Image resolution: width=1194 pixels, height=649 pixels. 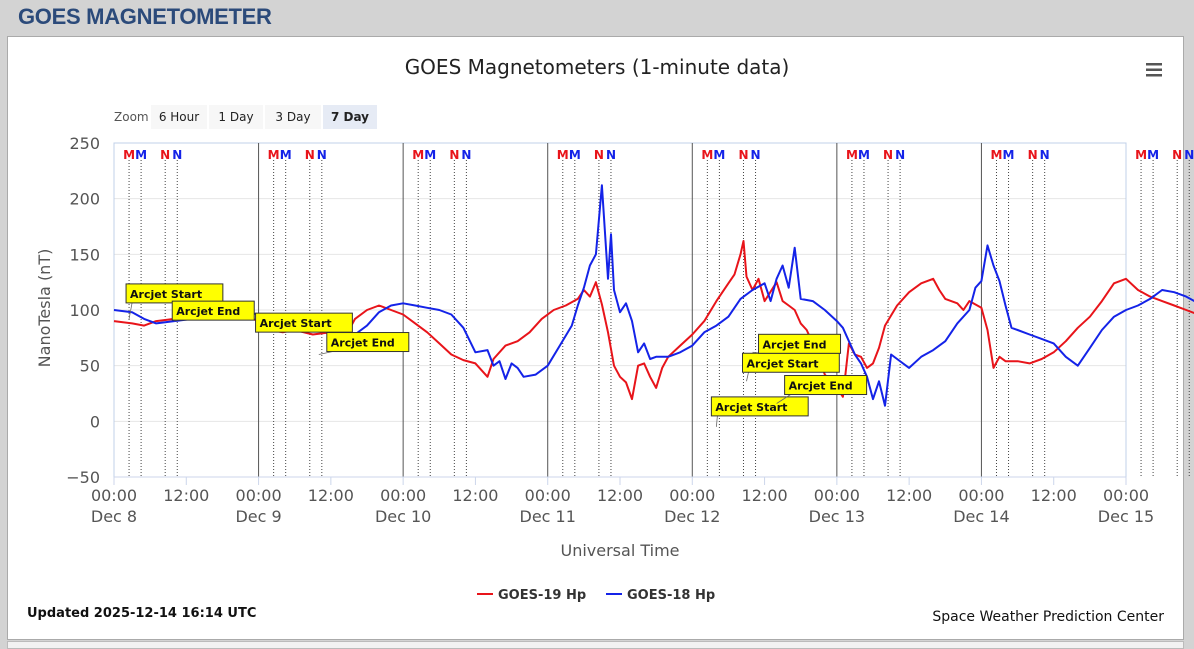 I want to click on credit-text: Space Weather Prediction Center, so click(x=1048, y=617).